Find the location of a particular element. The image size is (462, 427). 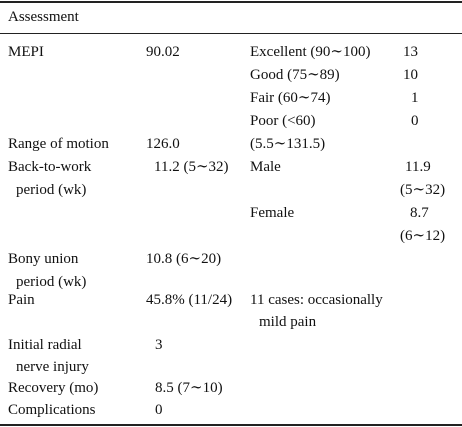

row-value-nerve-injury: 3 is located at coordinates (159, 345).